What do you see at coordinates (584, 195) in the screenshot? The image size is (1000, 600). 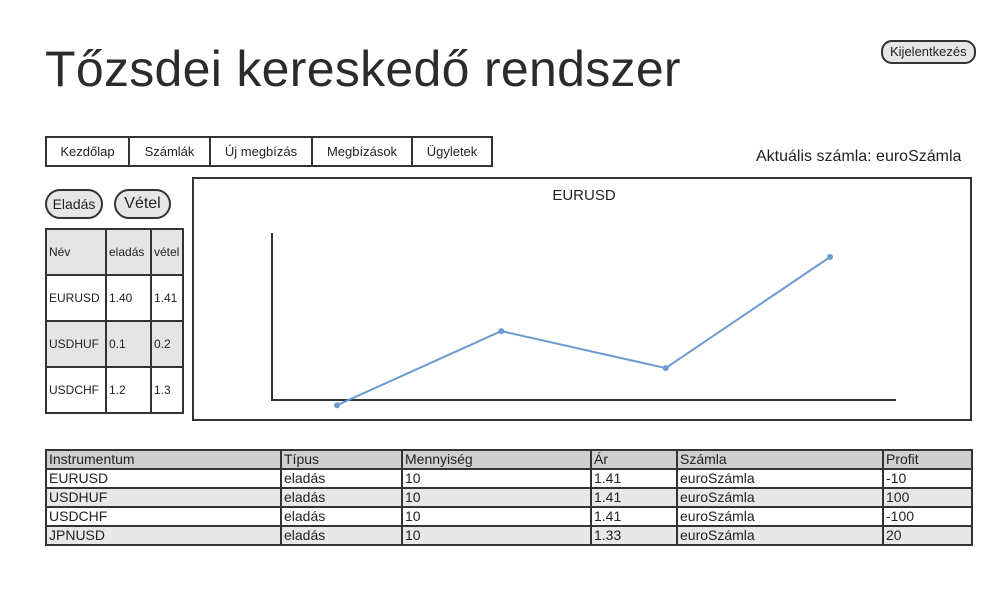 I see `chart-title: EURUSD` at bounding box center [584, 195].